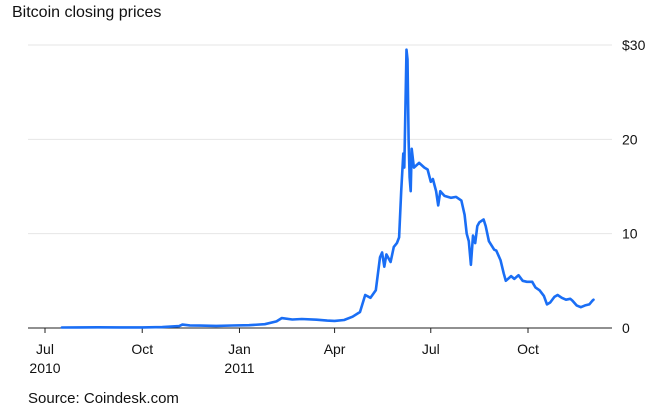 Image resolution: width=668 pixels, height=417 pixels. I want to click on x-axis-labels: Jul 2010 Oct Jan 2011 Apr Jul Oct, so click(284, 352).